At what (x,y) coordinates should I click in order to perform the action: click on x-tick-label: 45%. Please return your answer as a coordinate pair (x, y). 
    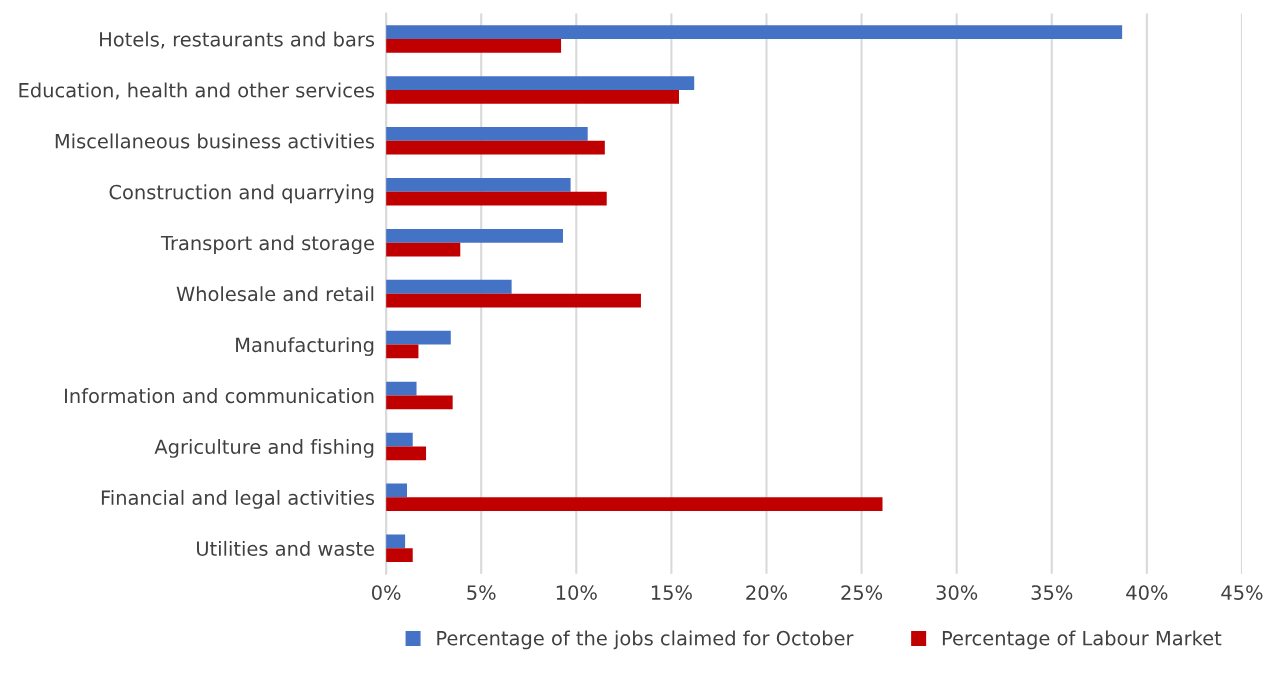
    Looking at the image, I should click on (1242, 592).